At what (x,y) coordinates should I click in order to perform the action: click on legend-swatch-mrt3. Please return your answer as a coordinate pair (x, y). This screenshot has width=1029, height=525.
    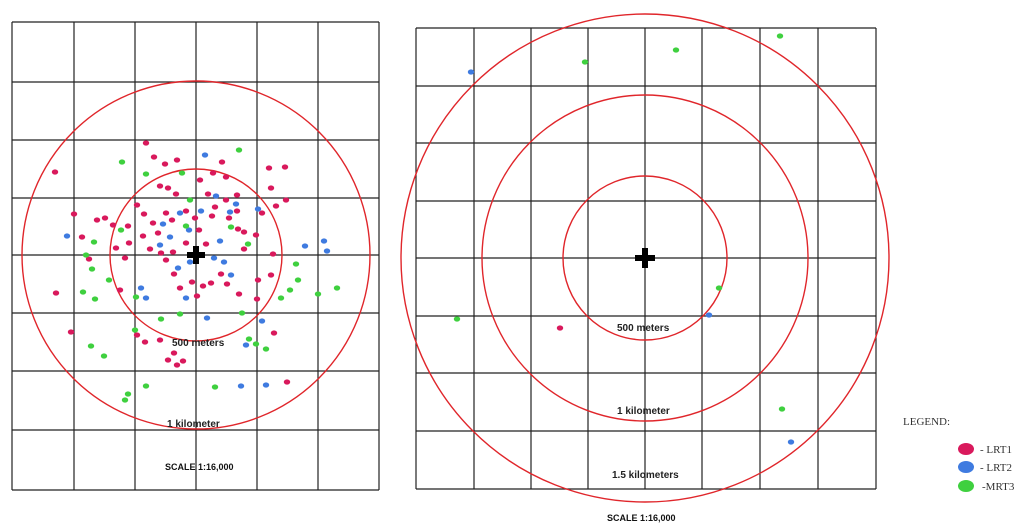
    Looking at the image, I should click on (966, 486).